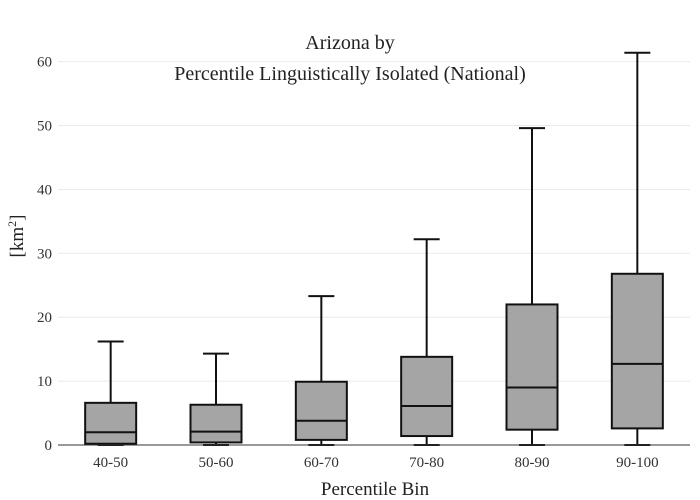 The height and width of the screenshot is (500, 700). Describe the element at coordinates (44, 190) in the screenshot. I see `y-tick-label: 40` at that location.